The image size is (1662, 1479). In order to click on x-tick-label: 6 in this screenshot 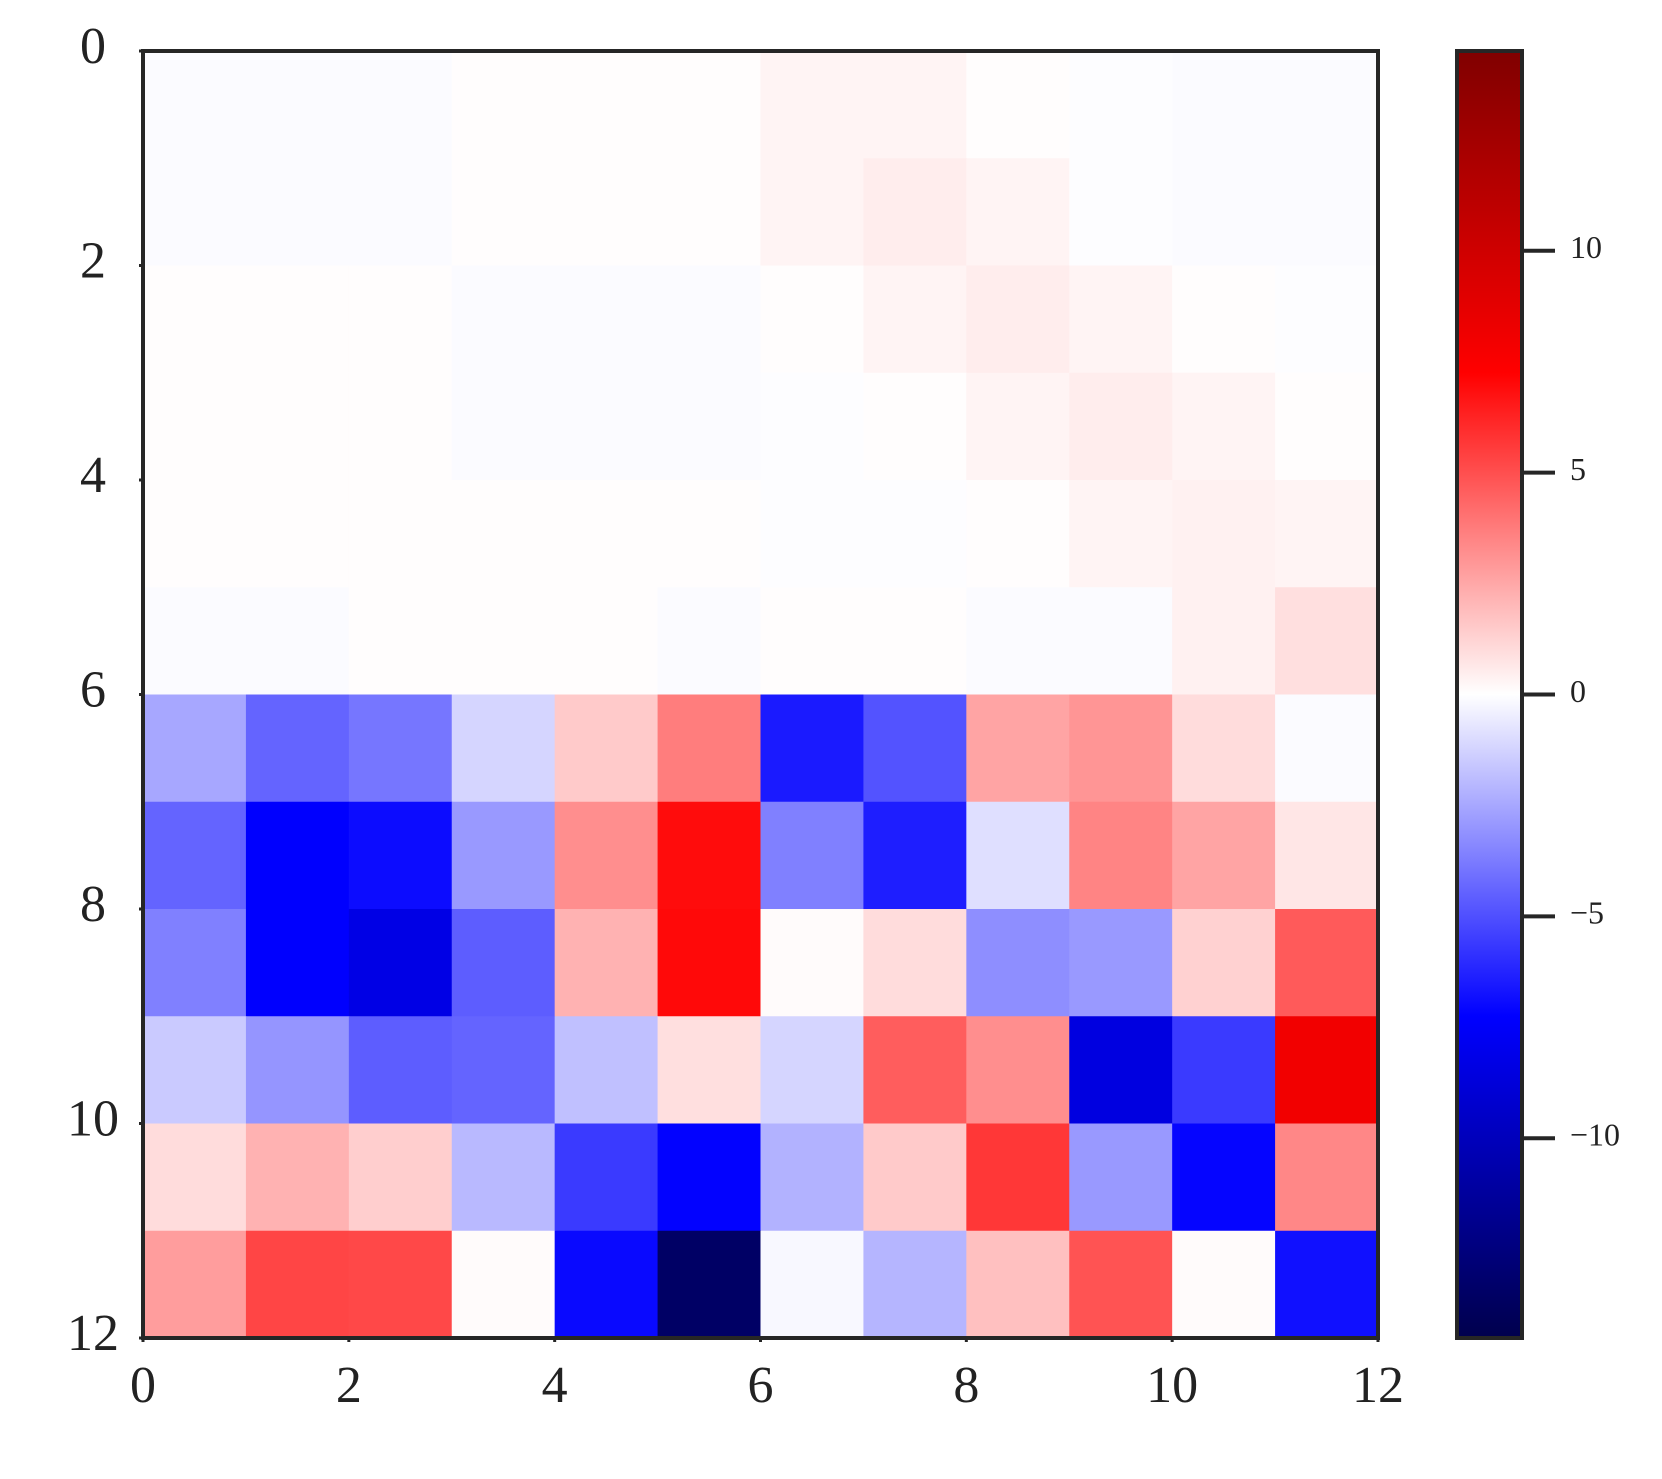, I will do `click(761, 1385)`.